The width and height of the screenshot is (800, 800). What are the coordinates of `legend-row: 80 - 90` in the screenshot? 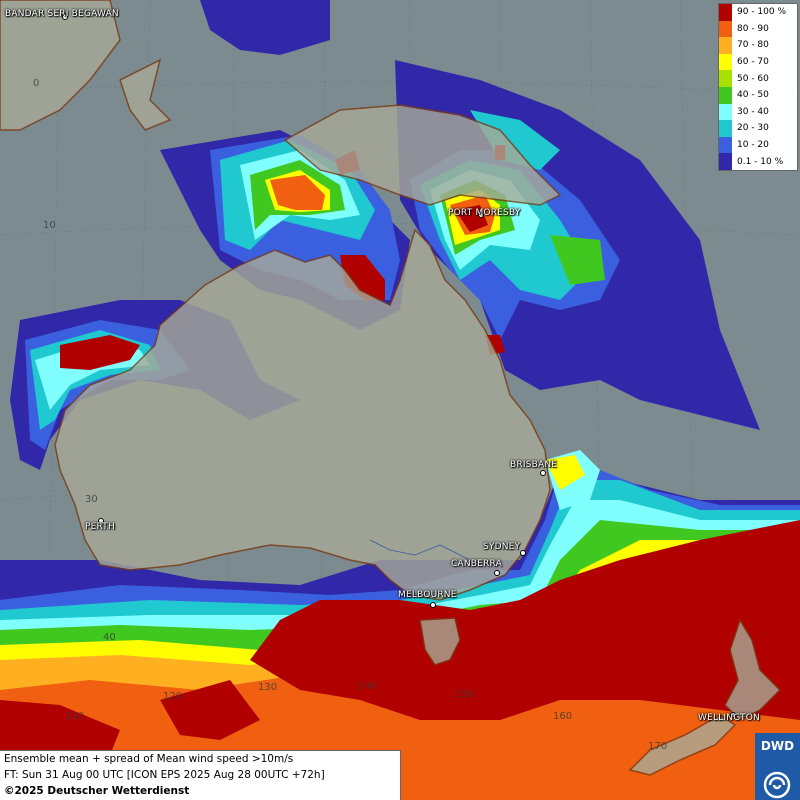 It's located at (758, 29).